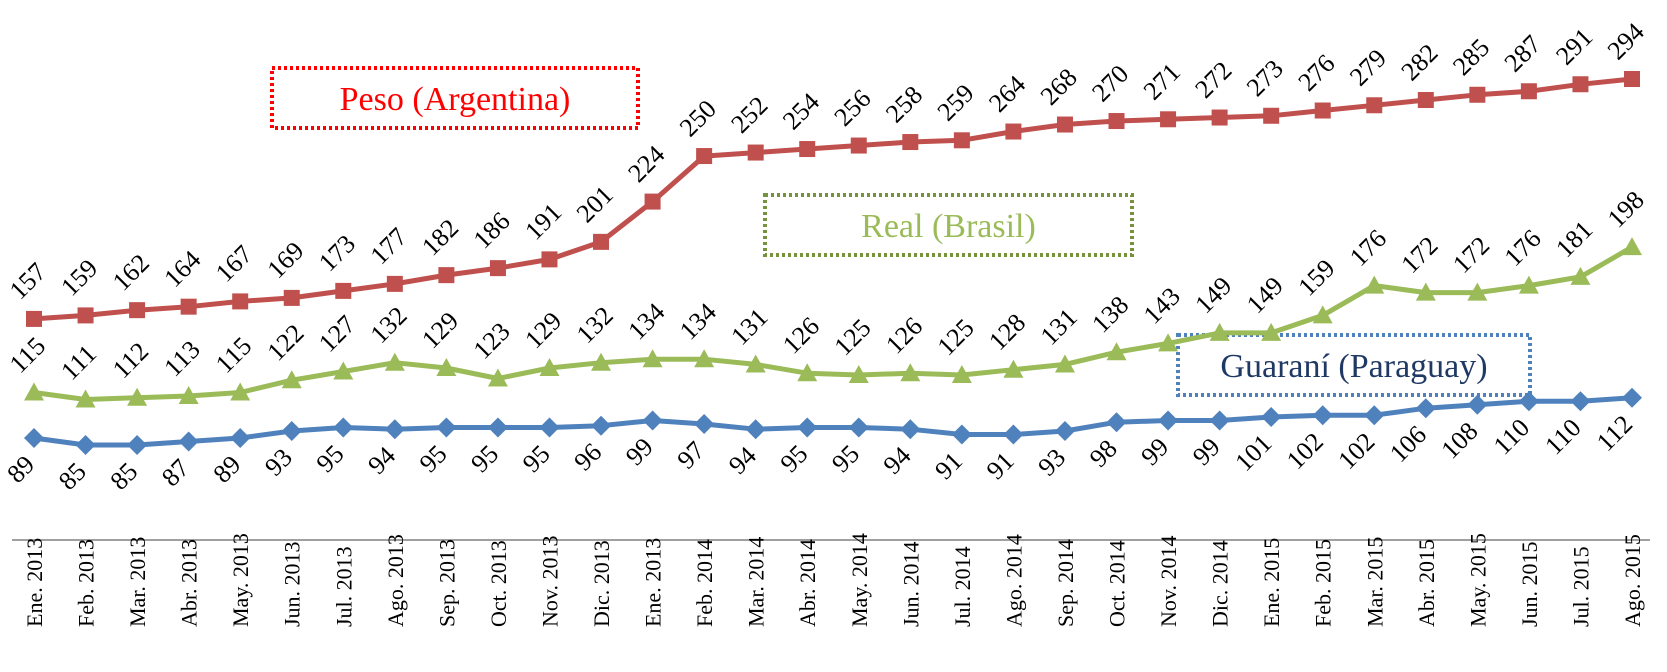 The height and width of the screenshot is (672, 1667). I want to click on legend-box-peso-argentina, so click(455, 98).